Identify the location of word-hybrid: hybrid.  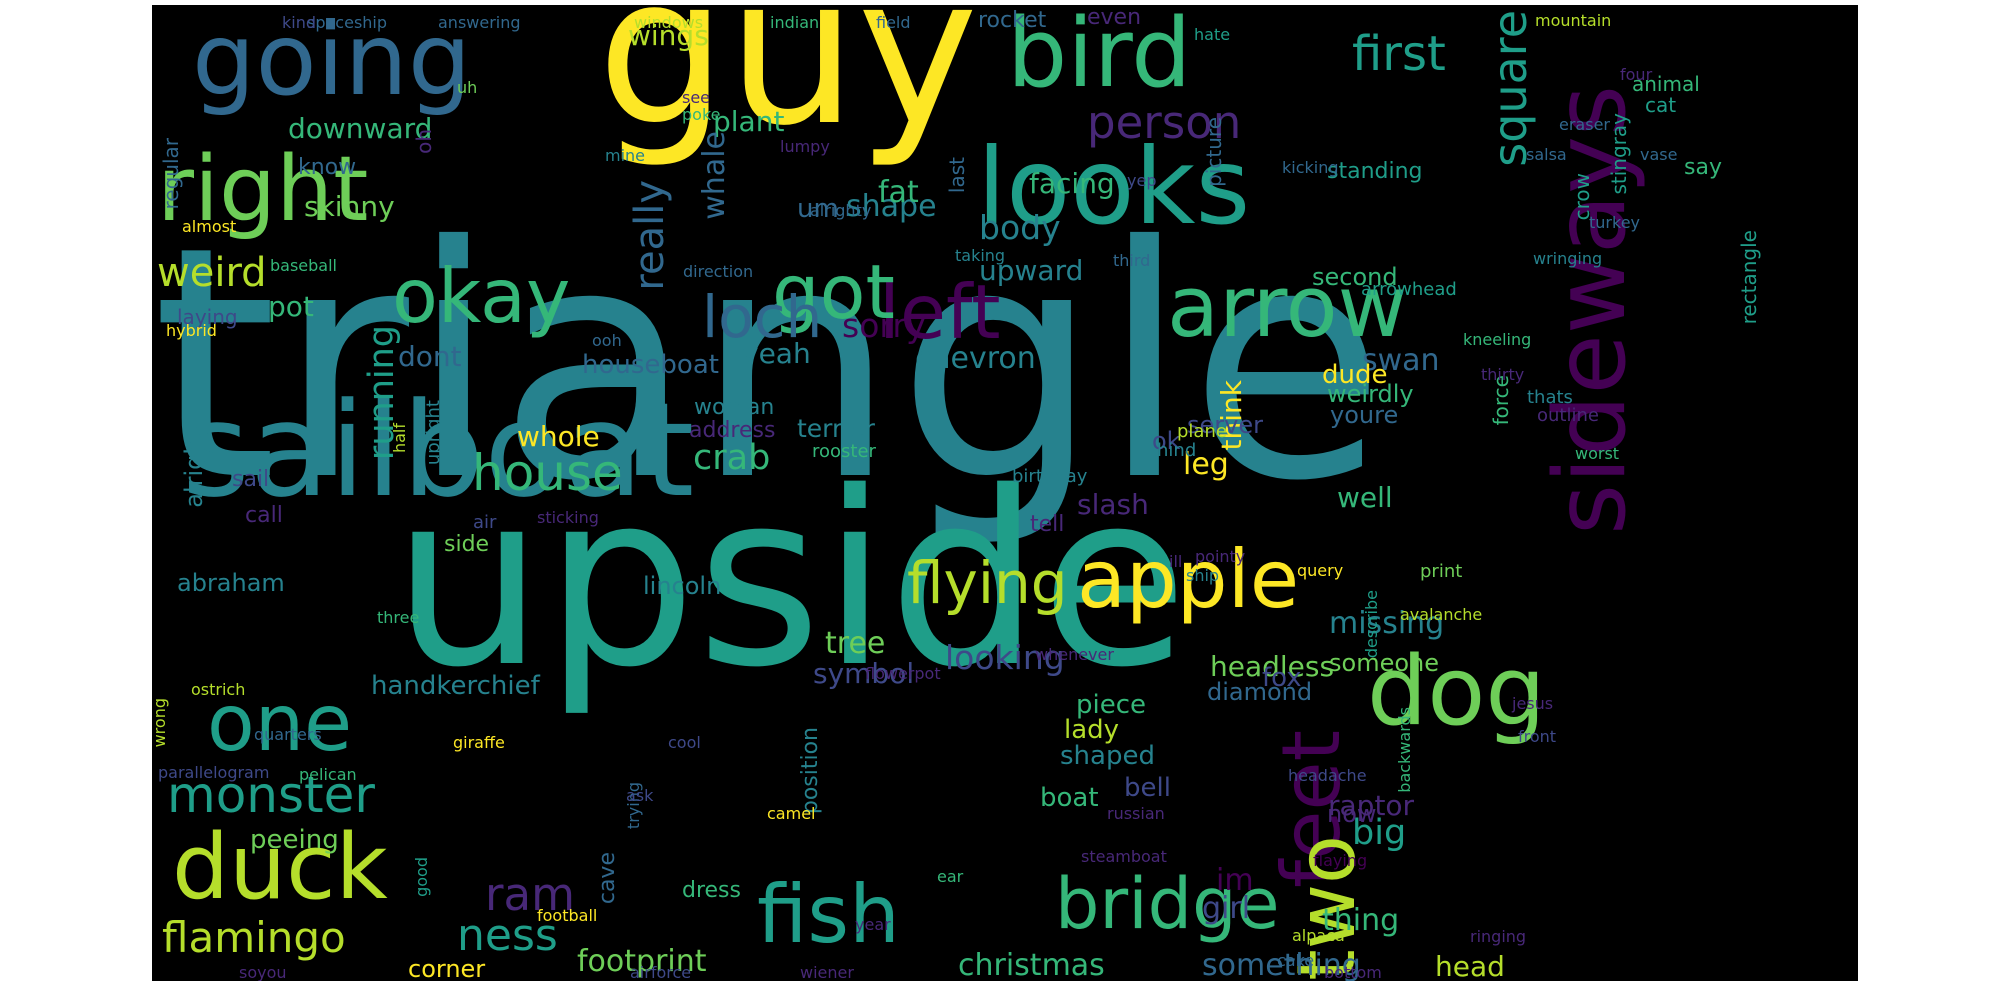
(191, 330).